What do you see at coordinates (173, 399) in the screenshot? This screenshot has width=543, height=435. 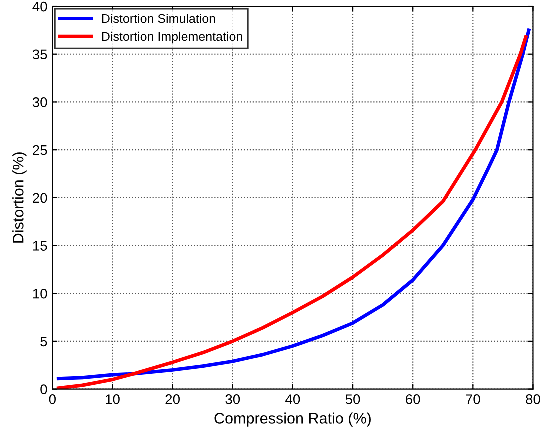 I see `x-tick-label: 20` at bounding box center [173, 399].